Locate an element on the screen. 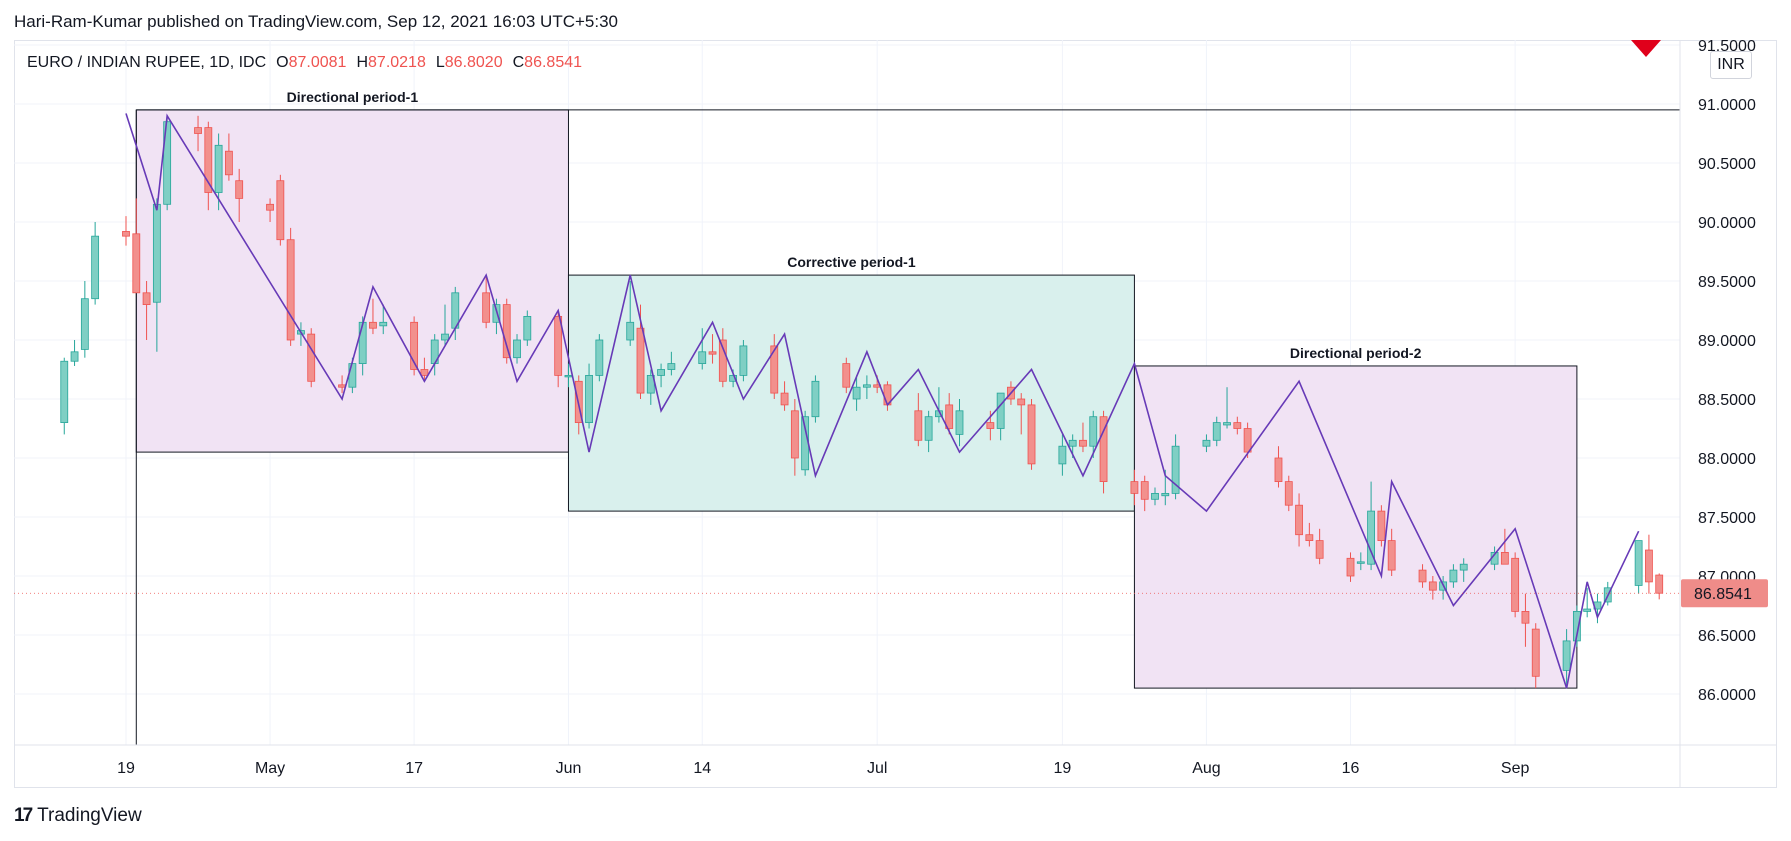 The height and width of the screenshot is (841, 1791). low-value: 86.8020 is located at coordinates (473, 62).